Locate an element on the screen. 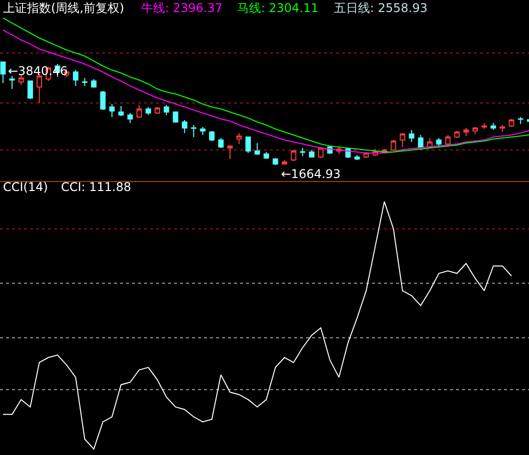  text: 五日线: 2558.93 is located at coordinates (381, 8).